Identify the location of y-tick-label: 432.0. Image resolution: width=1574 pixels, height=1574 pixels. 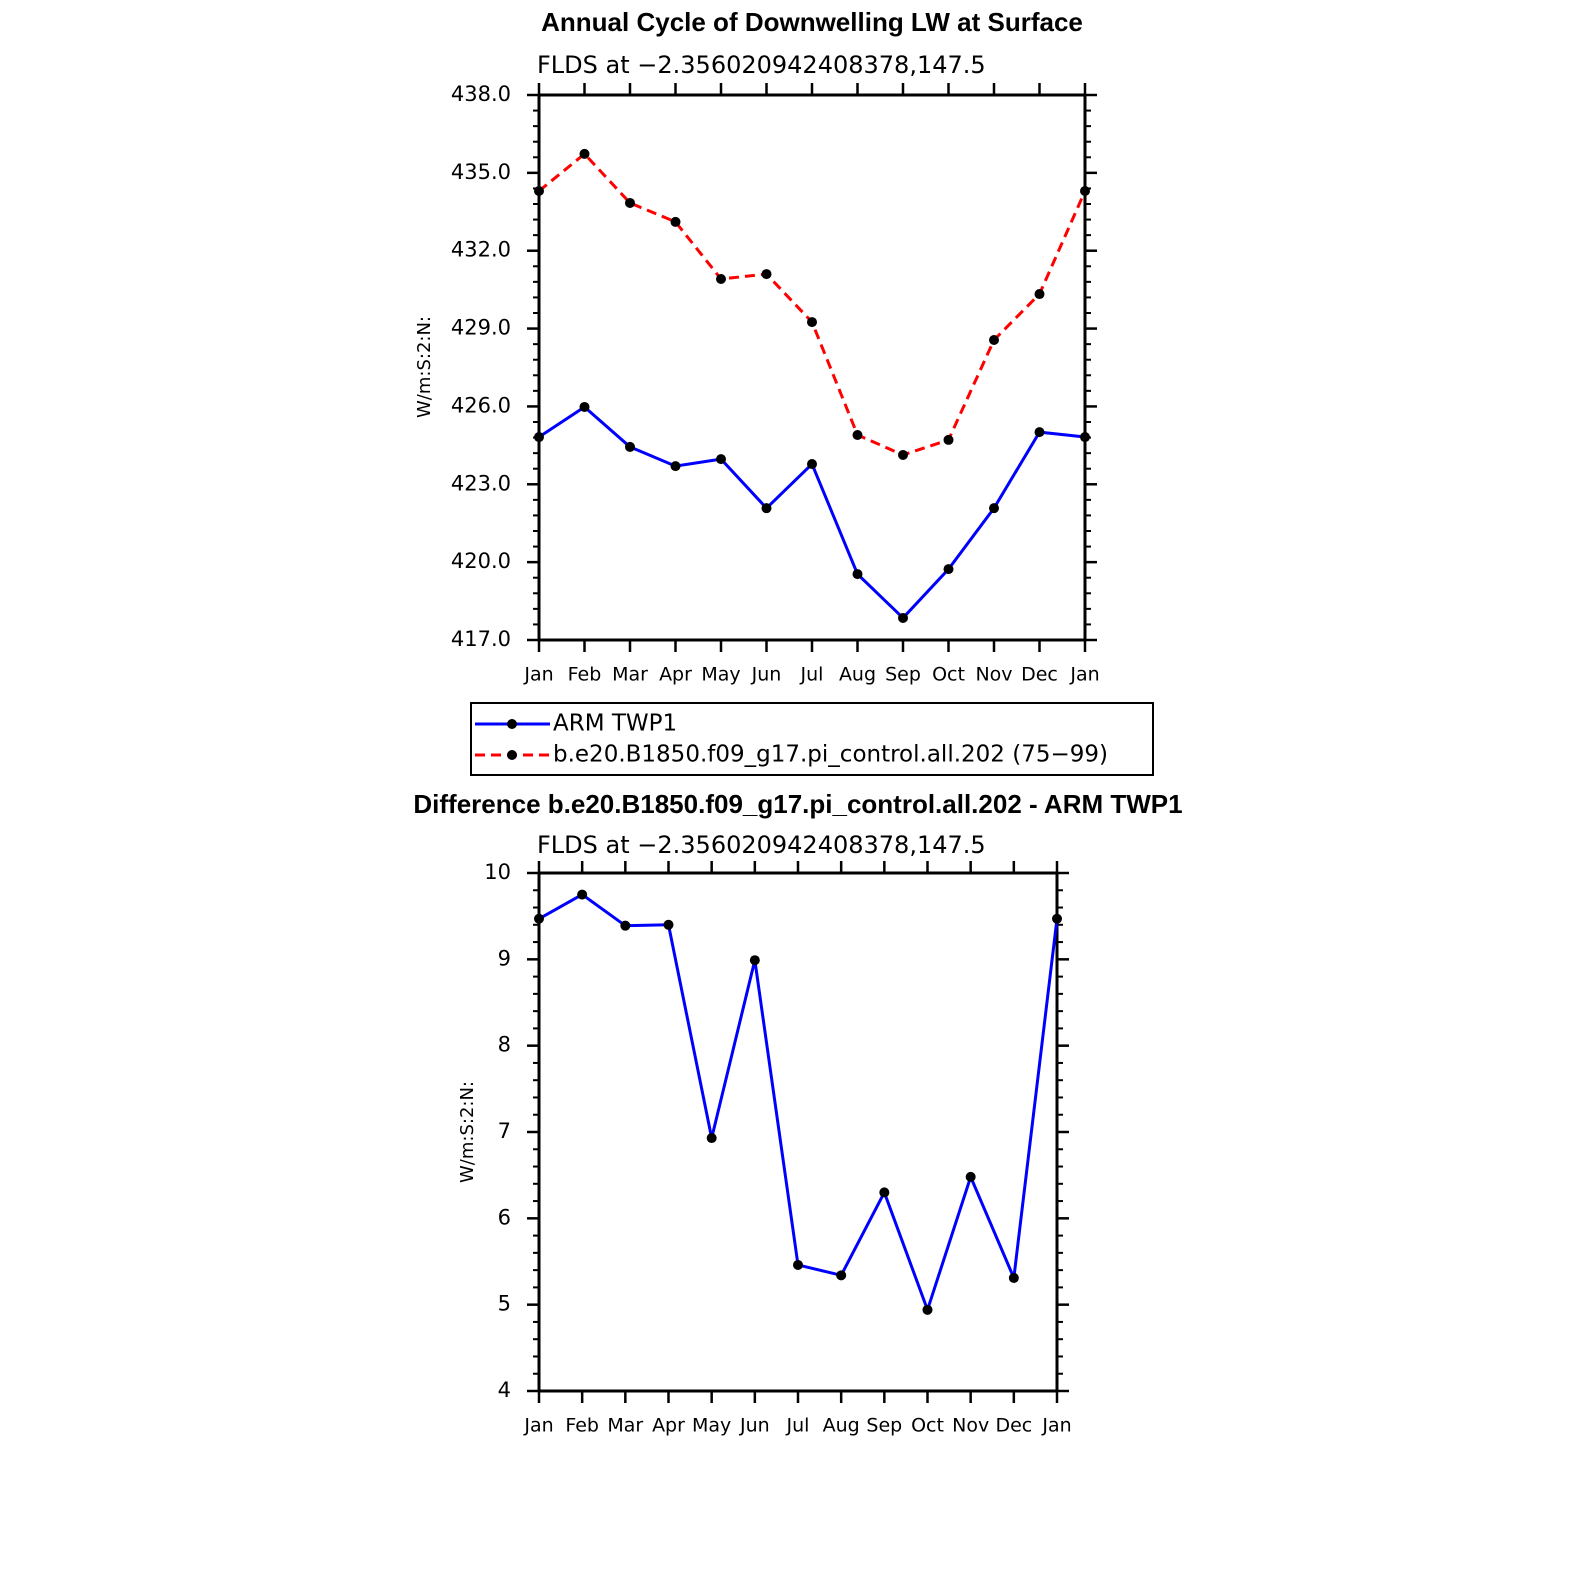
(481, 250).